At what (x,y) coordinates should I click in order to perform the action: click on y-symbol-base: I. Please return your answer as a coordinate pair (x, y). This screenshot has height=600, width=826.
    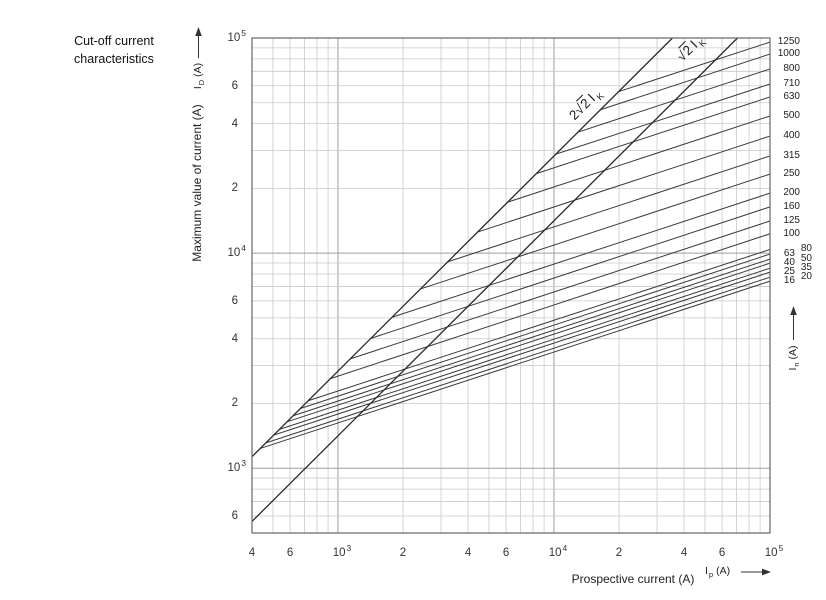
    Looking at the image, I should click on (198, 88).